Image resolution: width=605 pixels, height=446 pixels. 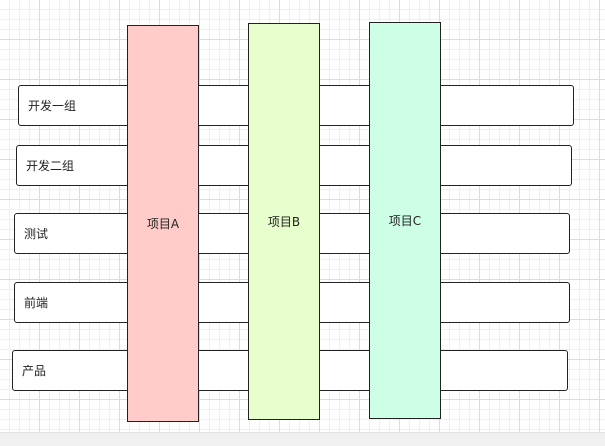 I want to click on row-label: 前端, so click(x=36, y=303).